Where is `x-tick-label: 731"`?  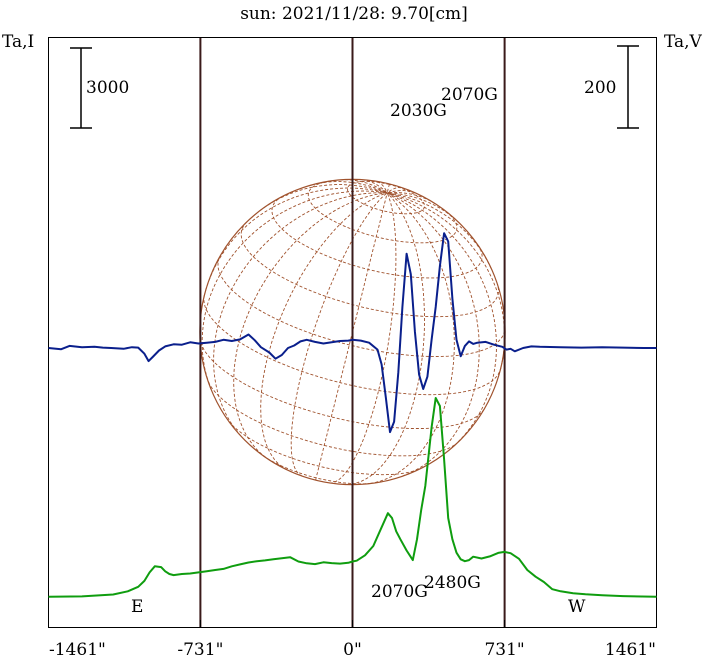
x-tick-label: 731" is located at coordinates (504, 650).